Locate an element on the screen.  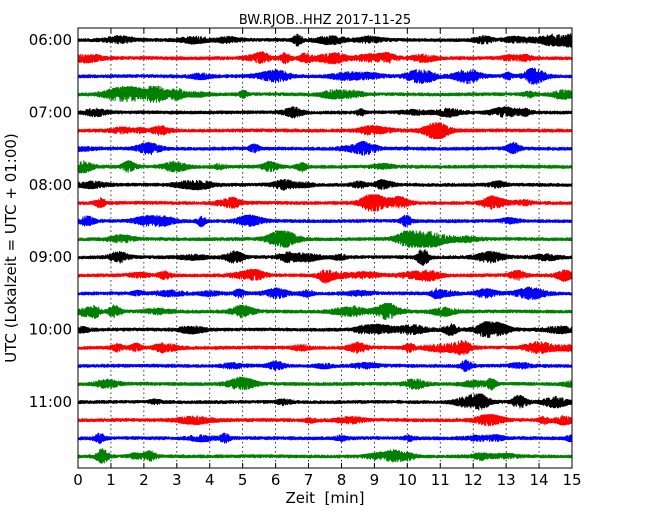
chart-title: BW.RJOB..HHZ 2017-11-25 is located at coordinates (325, 20).